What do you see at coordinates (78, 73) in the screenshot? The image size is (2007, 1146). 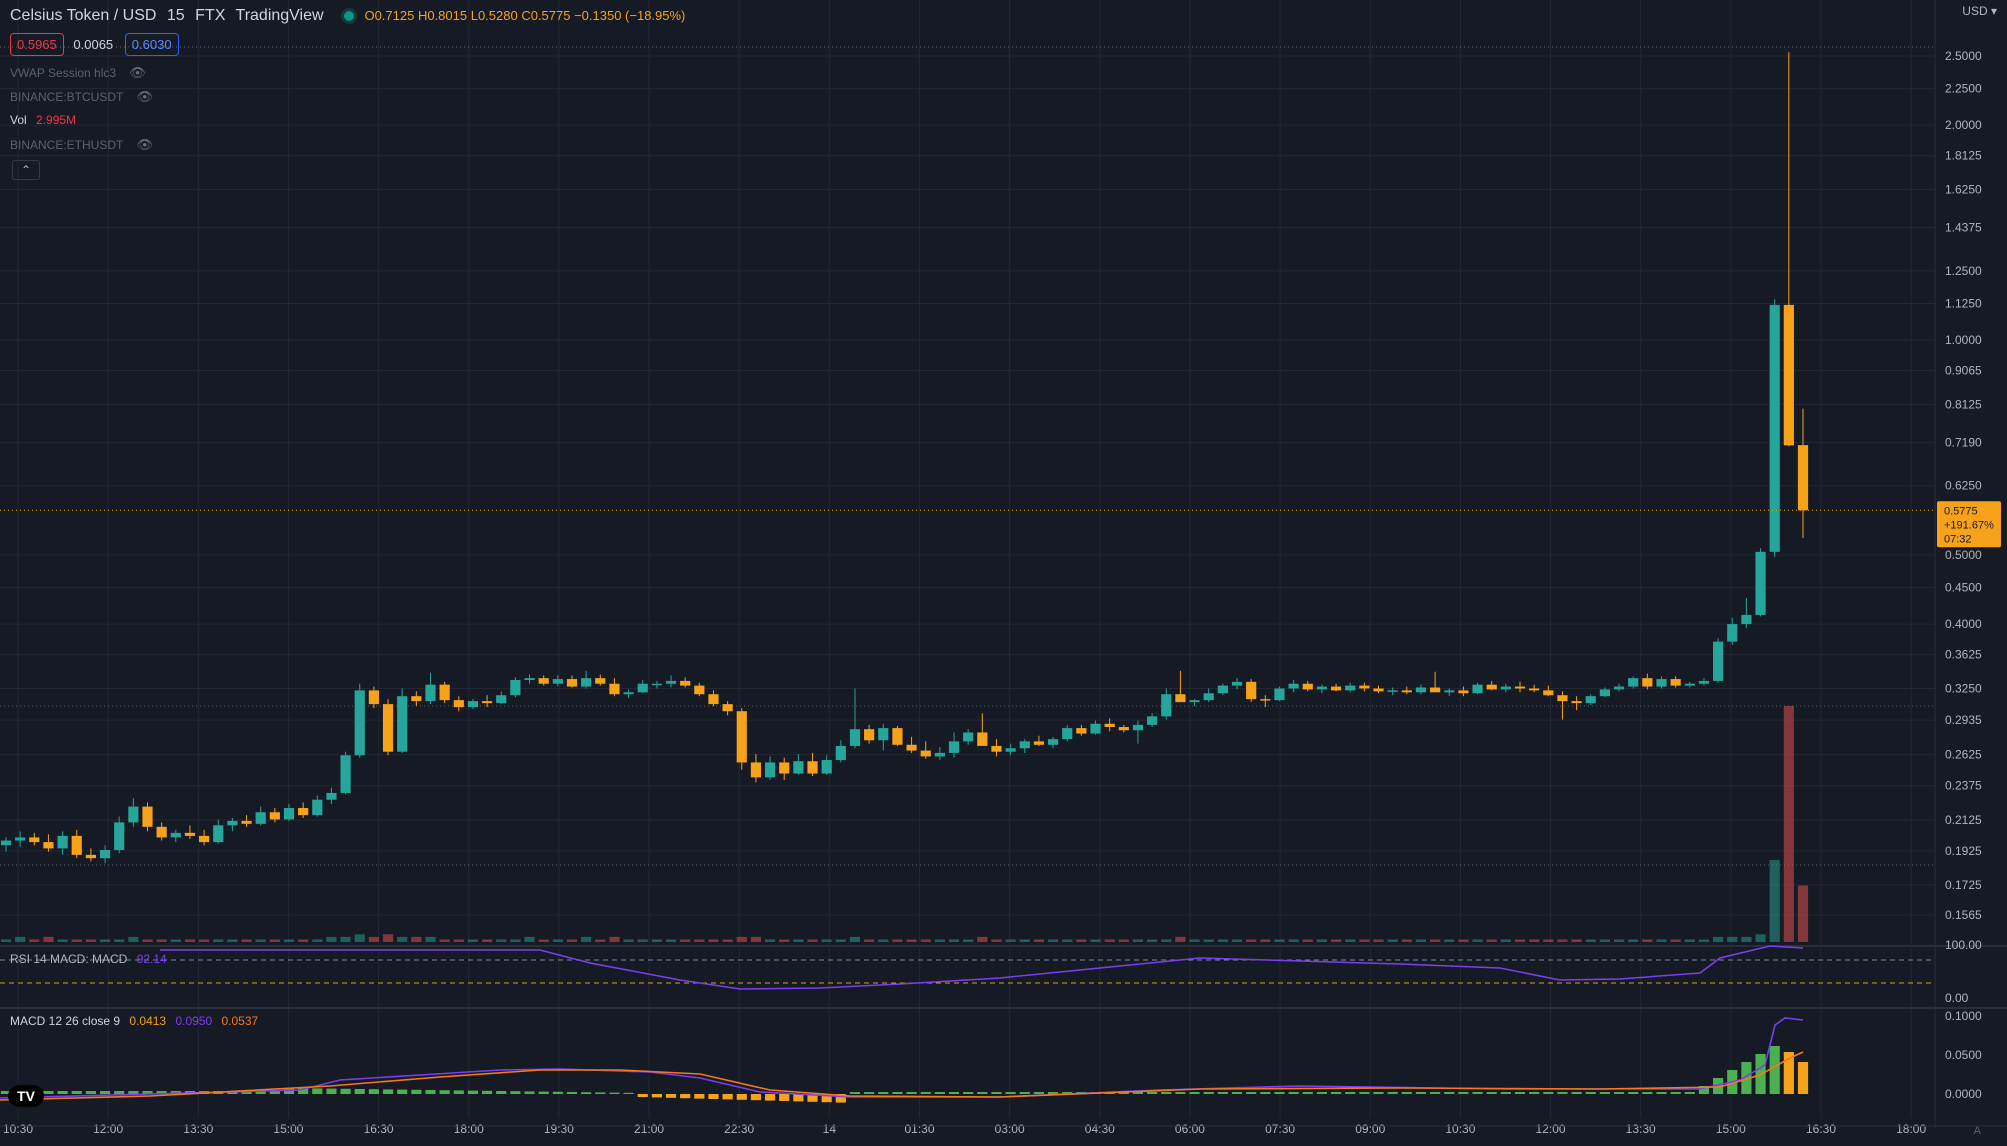 I see `indicator-vwap: VWAP Session hlc3 👁` at bounding box center [78, 73].